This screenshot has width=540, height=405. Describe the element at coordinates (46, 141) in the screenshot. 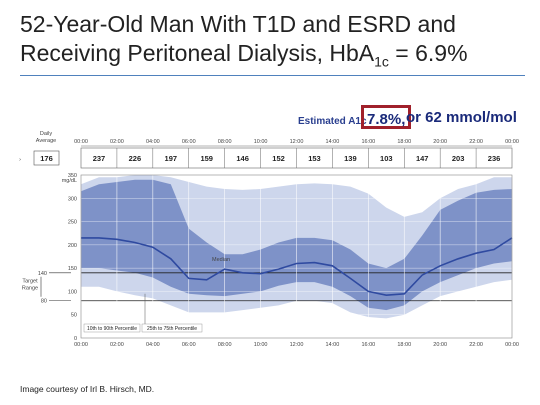

I see `daily-average-label-line2: Average` at that location.